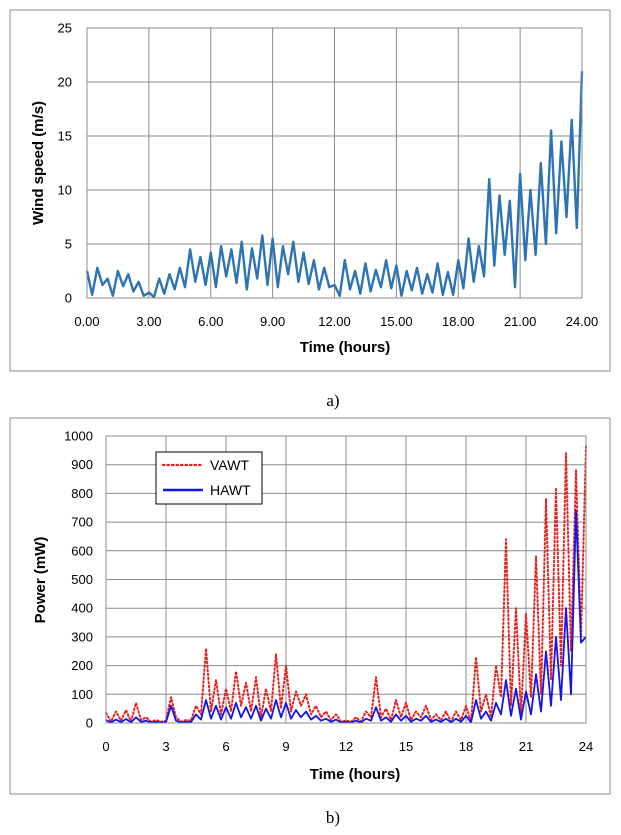 The height and width of the screenshot is (835, 621). Describe the element at coordinates (82, 493) in the screenshot. I see `y-tick-label-b-8: 800` at that location.